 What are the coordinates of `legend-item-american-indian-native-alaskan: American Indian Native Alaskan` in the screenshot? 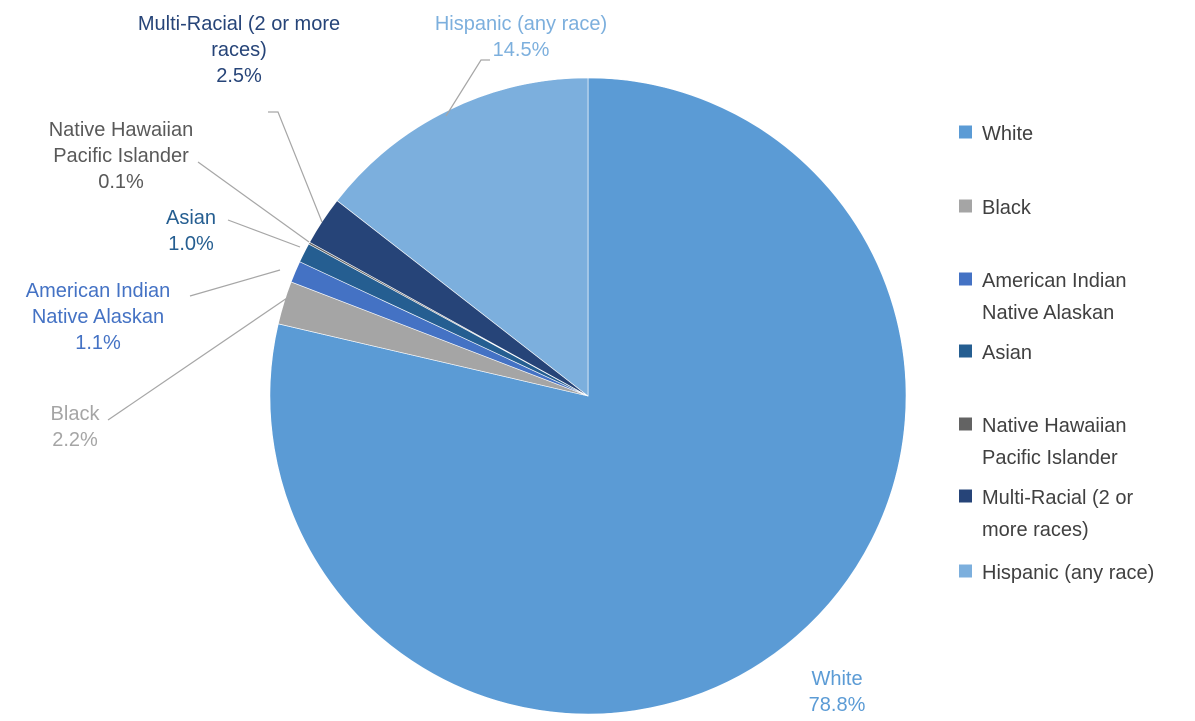 It's located at (1043, 297).